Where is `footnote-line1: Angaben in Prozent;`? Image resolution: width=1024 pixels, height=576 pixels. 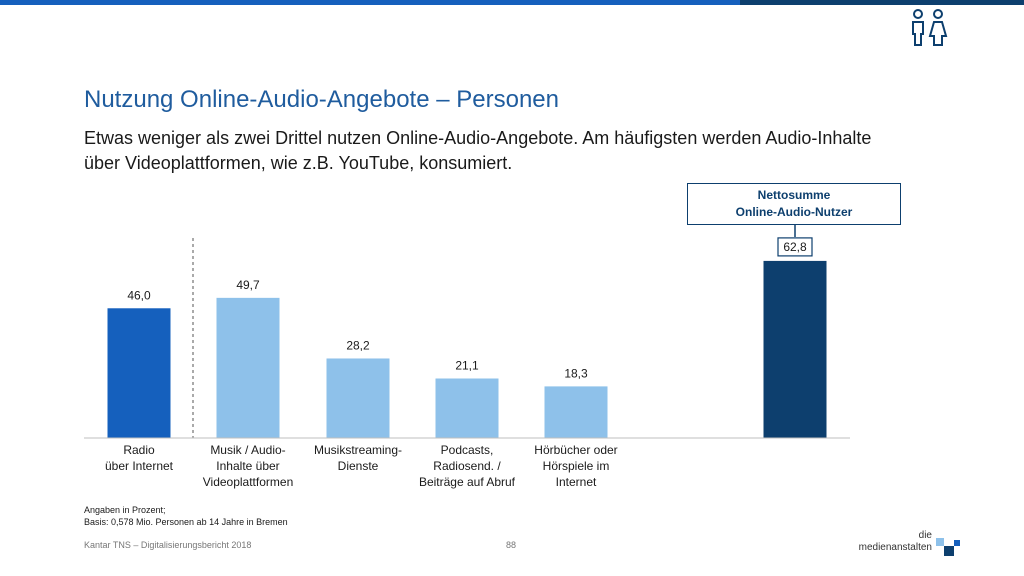 footnote-line1: Angaben in Prozent; is located at coordinates (125, 510).